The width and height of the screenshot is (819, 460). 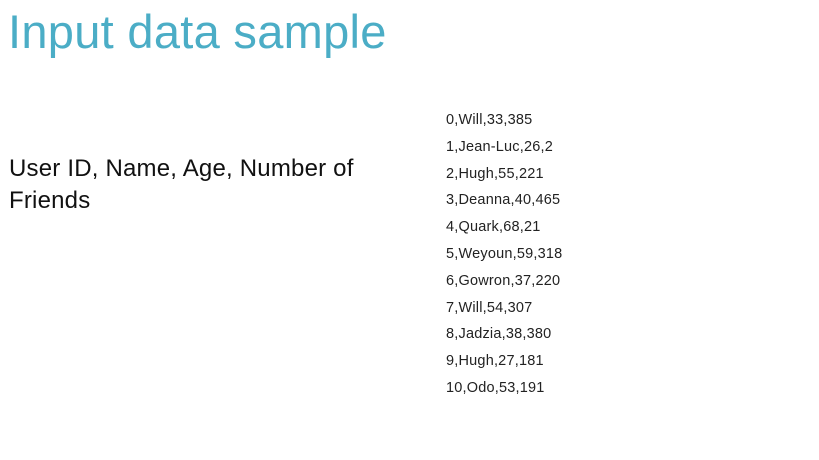 I want to click on sample-row: 6,Gowron,37,220, so click(x=503, y=280).